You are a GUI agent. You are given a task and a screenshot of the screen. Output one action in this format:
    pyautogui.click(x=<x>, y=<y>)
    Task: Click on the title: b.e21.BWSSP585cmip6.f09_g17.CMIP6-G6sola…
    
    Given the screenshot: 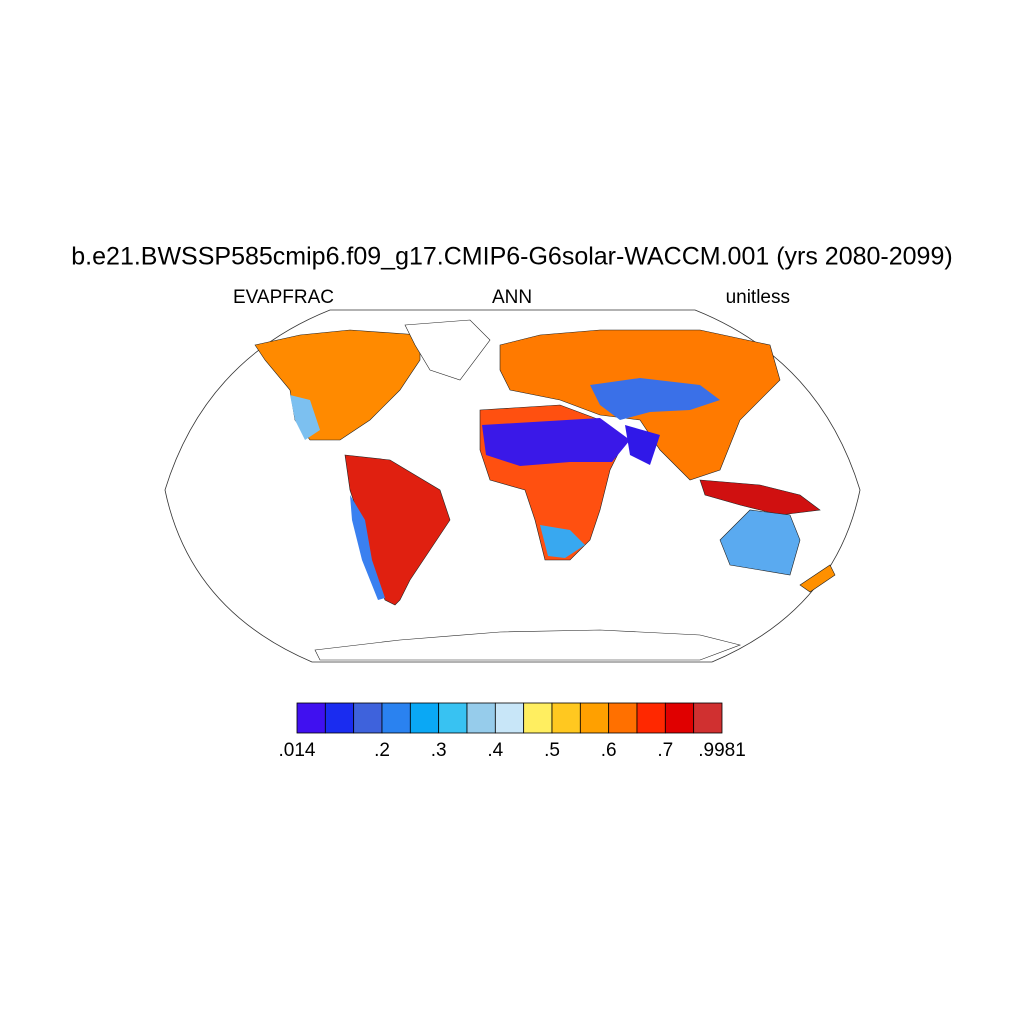 What is the action you would take?
    pyautogui.click(x=511, y=257)
    